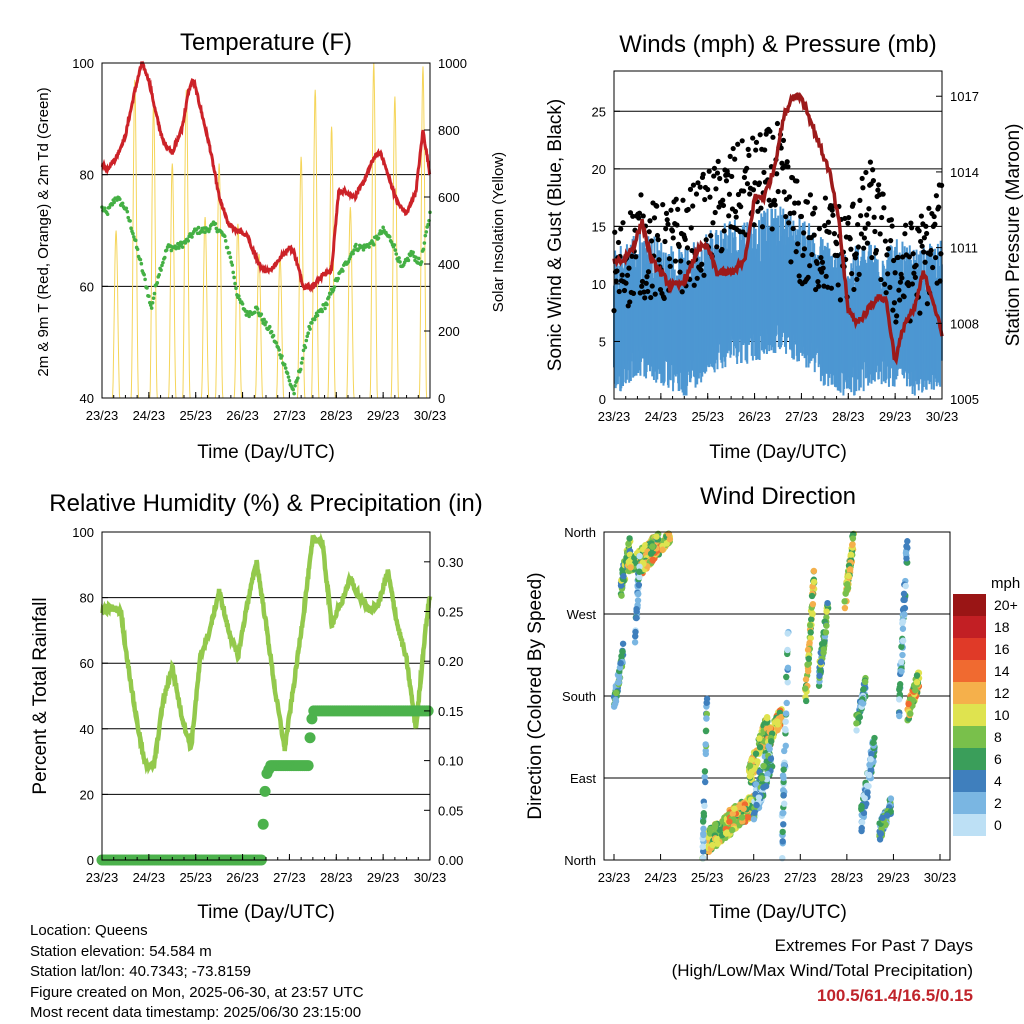  Describe the element at coordinates (83, 532) in the screenshot. I see `y-tick-label-left: 100` at that location.